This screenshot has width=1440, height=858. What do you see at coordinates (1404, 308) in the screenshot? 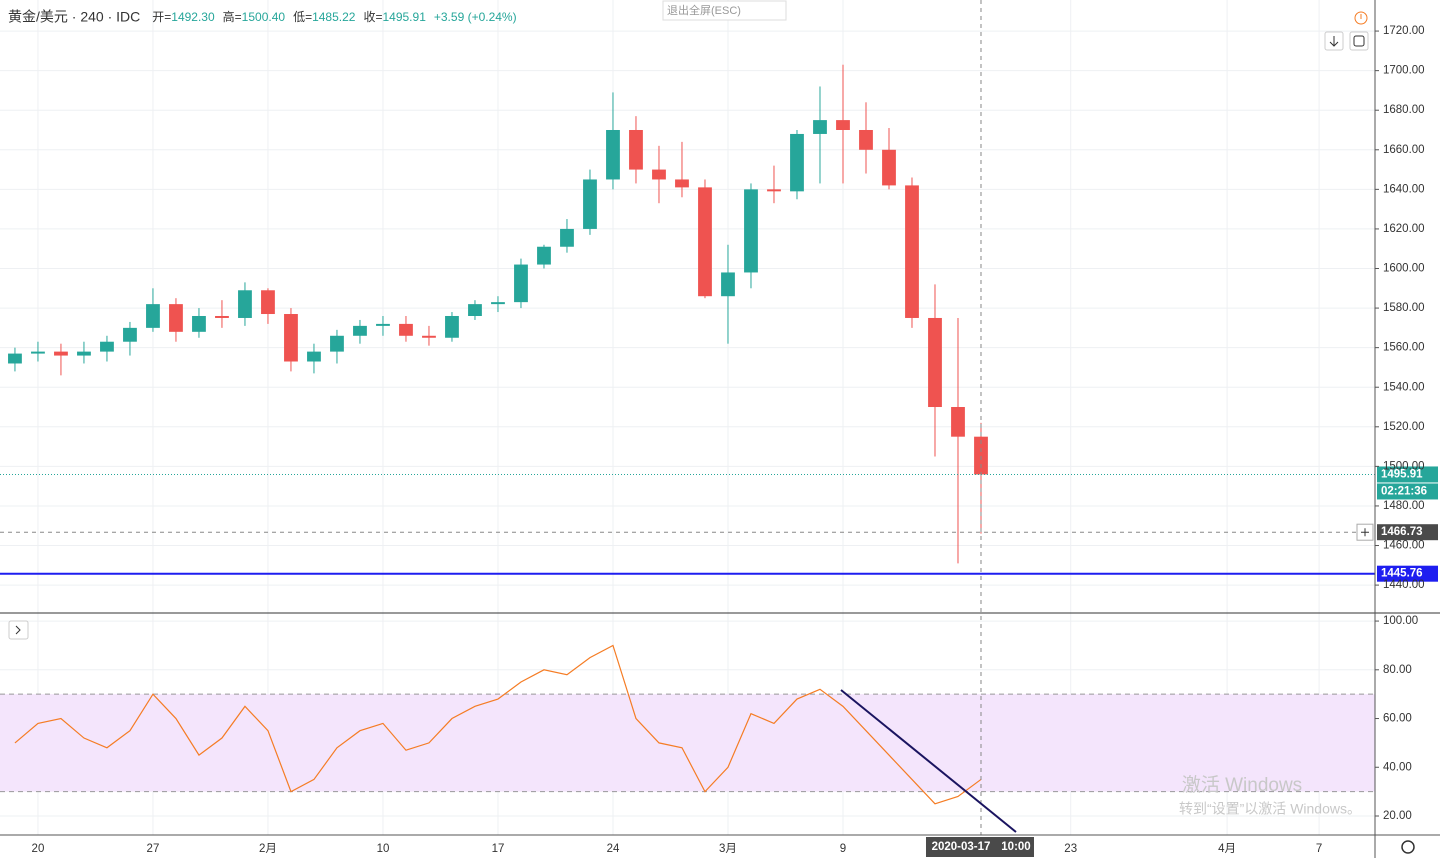
I see `y-tick-label: 1580.00` at bounding box center [1404, 308].